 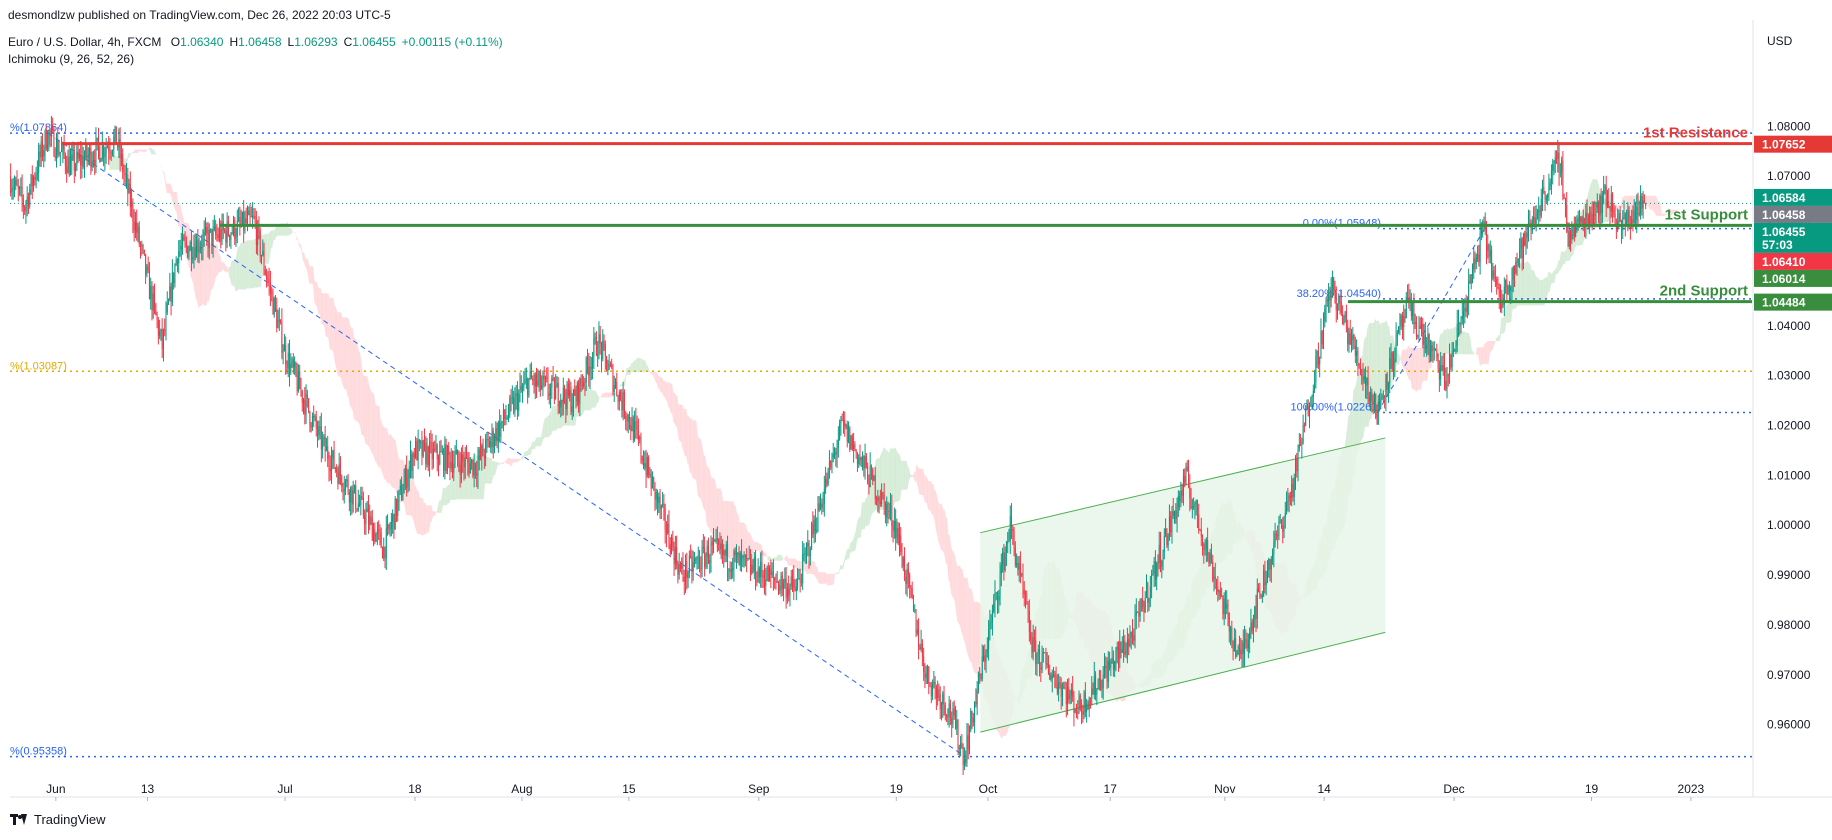 What do you see at coordinates (348, 42) in the screenshot?
I see `ohlc-key: C` at bounding box center [348, 42].